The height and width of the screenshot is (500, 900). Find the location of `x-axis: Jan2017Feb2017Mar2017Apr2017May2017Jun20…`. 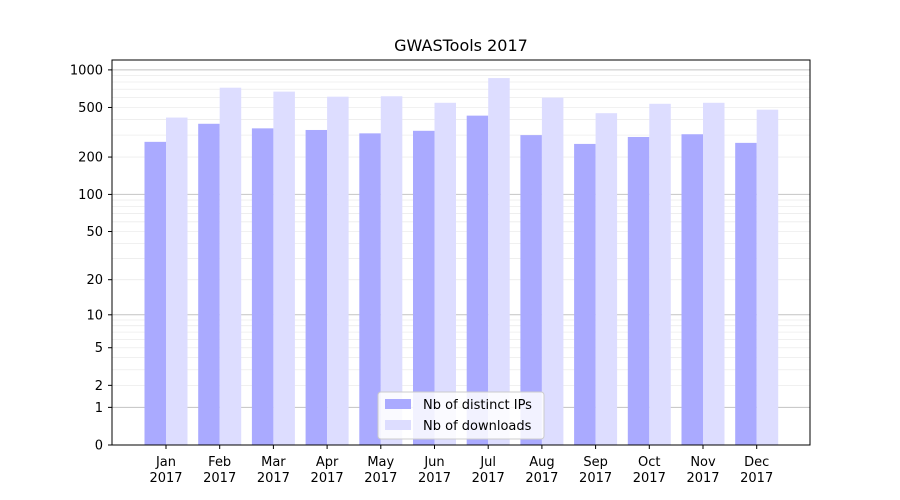

x-axis: Jan2017Feb2017Mar2017Apr2017May2017Jun20… is located at coordinates (461, 465).